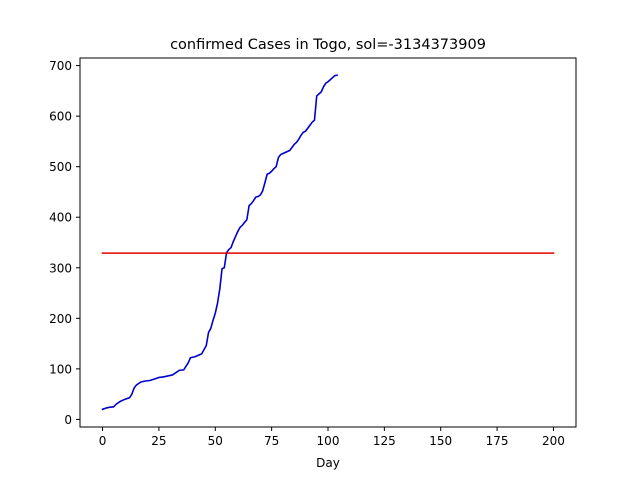 The height and width of the screenshot is (480, 640). I want to click on x-tick-label: 0, so click(103, 441).